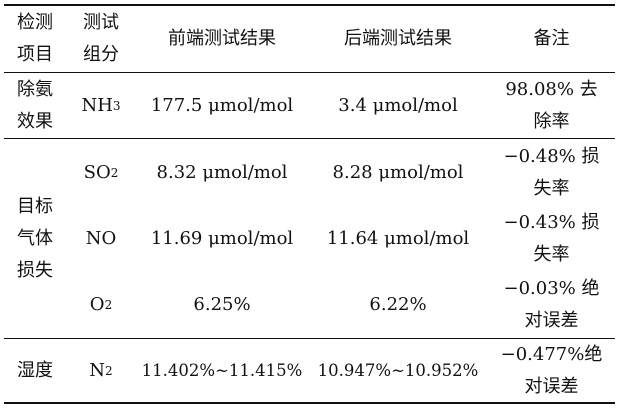 The image size is (619, 410). What do you see at coordinates (398, 105) in the screenshot?
I see `back-value-nh3: 3.4 μmol/mol` at bounding box center [398, 105].